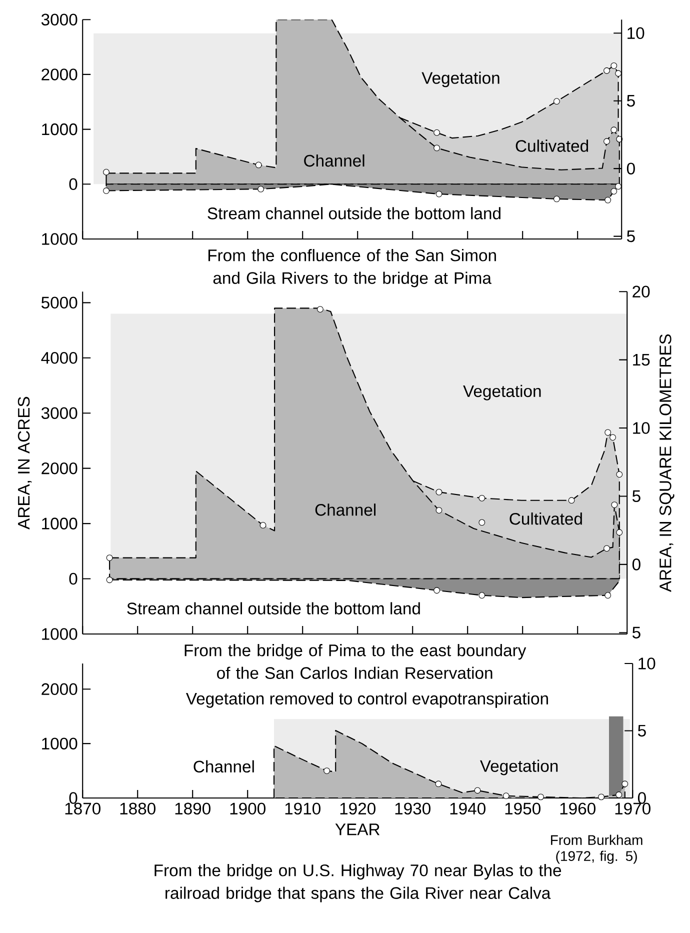 The height and width of the screenshot is (933, 690). Describe the element at coordinates (522, 808) in the screenshot. I see `x-tick-label: 1950` at that location.